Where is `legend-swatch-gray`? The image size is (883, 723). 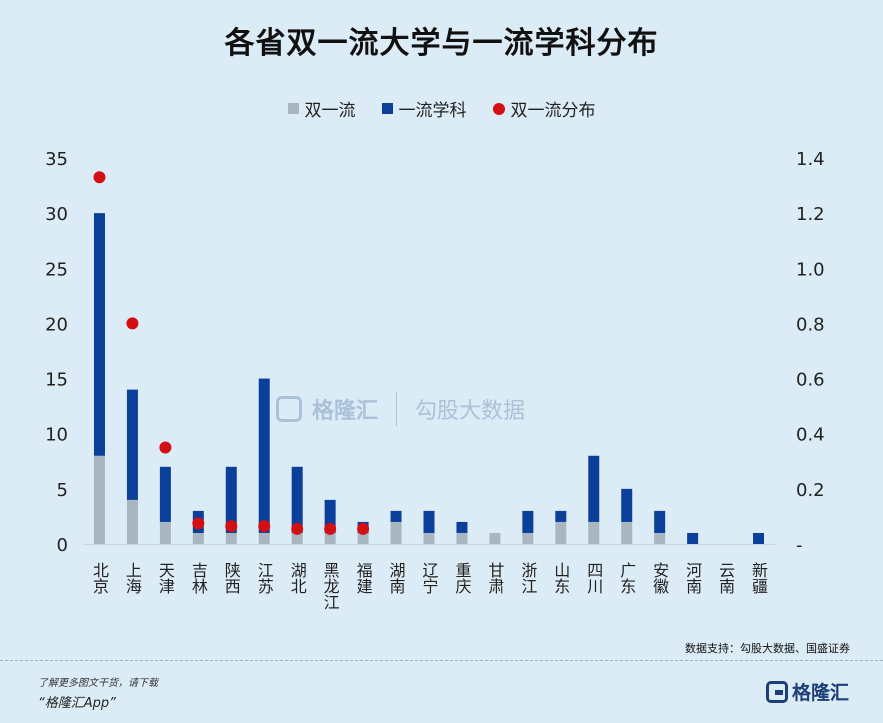 legend-swatch-gray is located at coordinates (293, 108).